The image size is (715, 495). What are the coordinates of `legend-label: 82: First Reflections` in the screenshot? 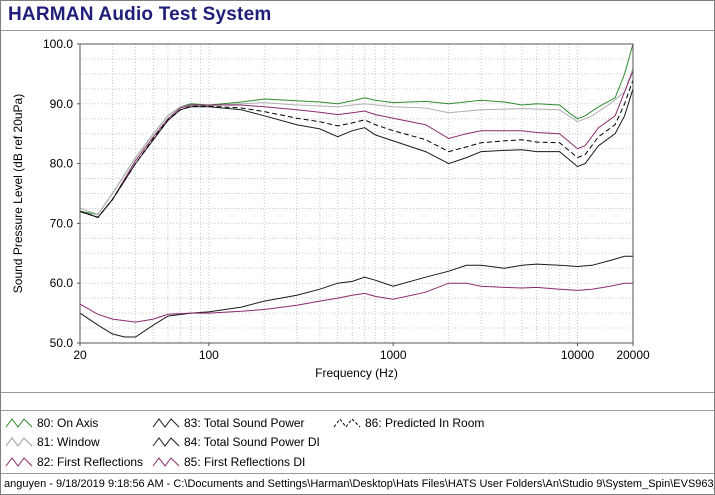 It's located at (90, 462).